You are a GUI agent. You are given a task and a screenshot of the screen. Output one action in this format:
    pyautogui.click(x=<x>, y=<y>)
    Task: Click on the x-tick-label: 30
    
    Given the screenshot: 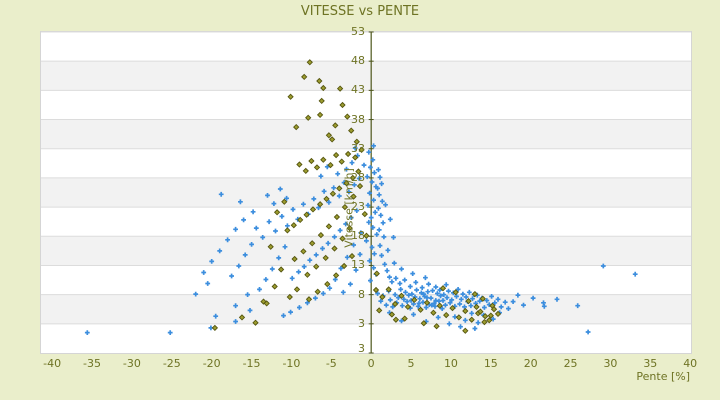 What is the action you would take?
    pyautogui.click(x=610, y=363)
    